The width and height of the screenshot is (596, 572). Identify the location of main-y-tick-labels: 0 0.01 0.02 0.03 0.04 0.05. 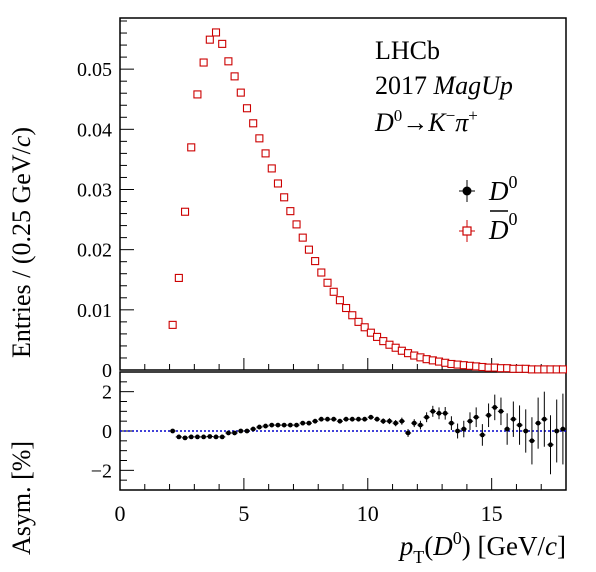
(94, 220).